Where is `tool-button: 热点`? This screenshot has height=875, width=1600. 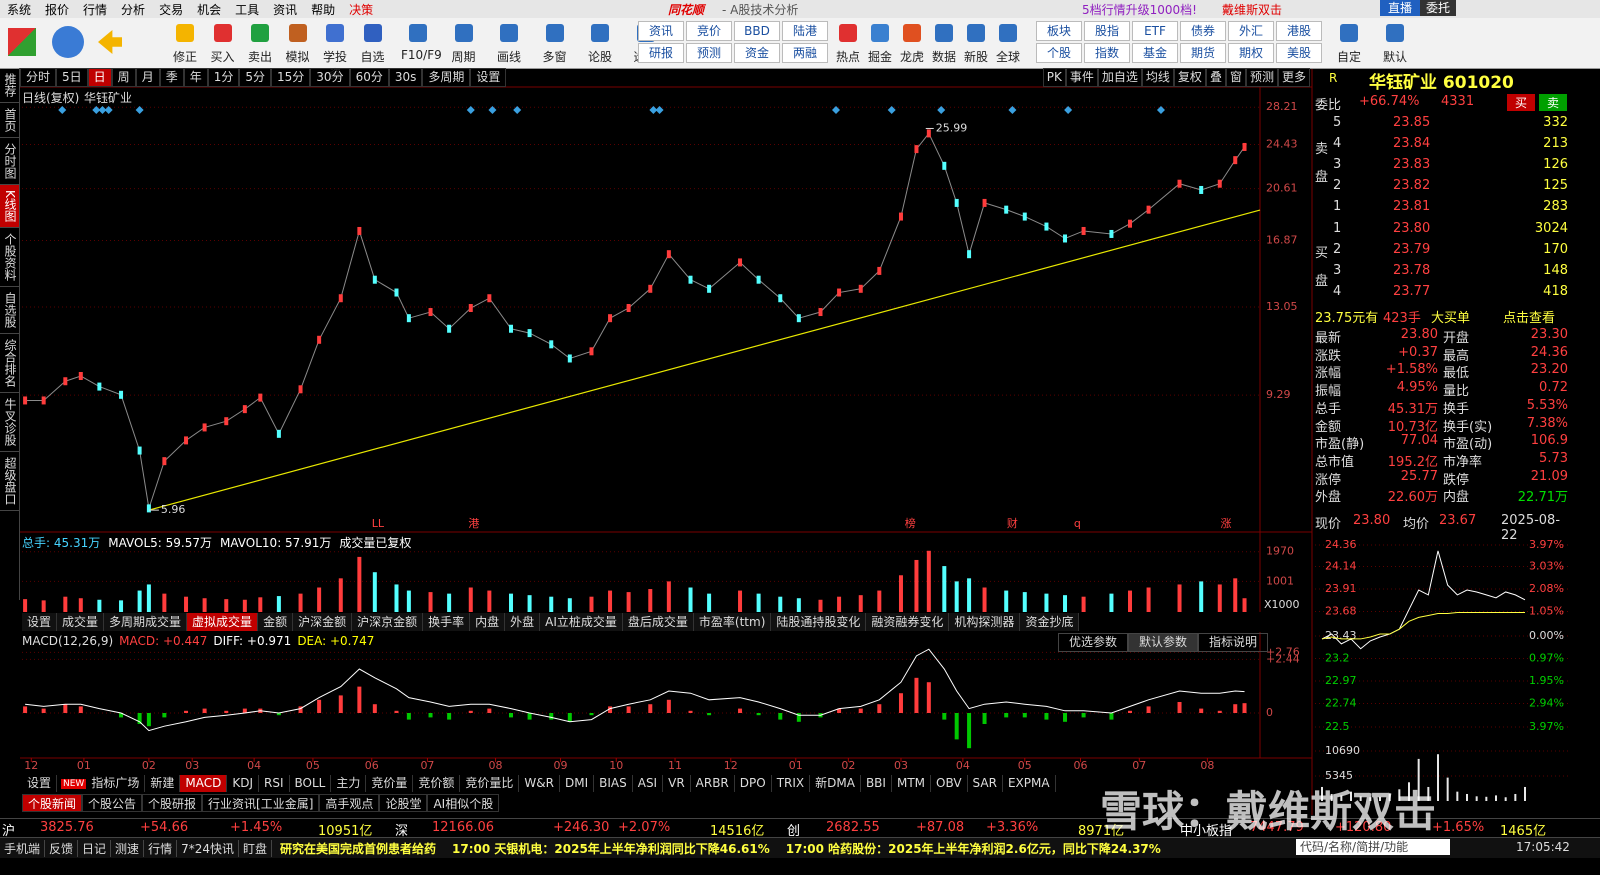
tool-button: 热点 is located at coordinates (847, 57).